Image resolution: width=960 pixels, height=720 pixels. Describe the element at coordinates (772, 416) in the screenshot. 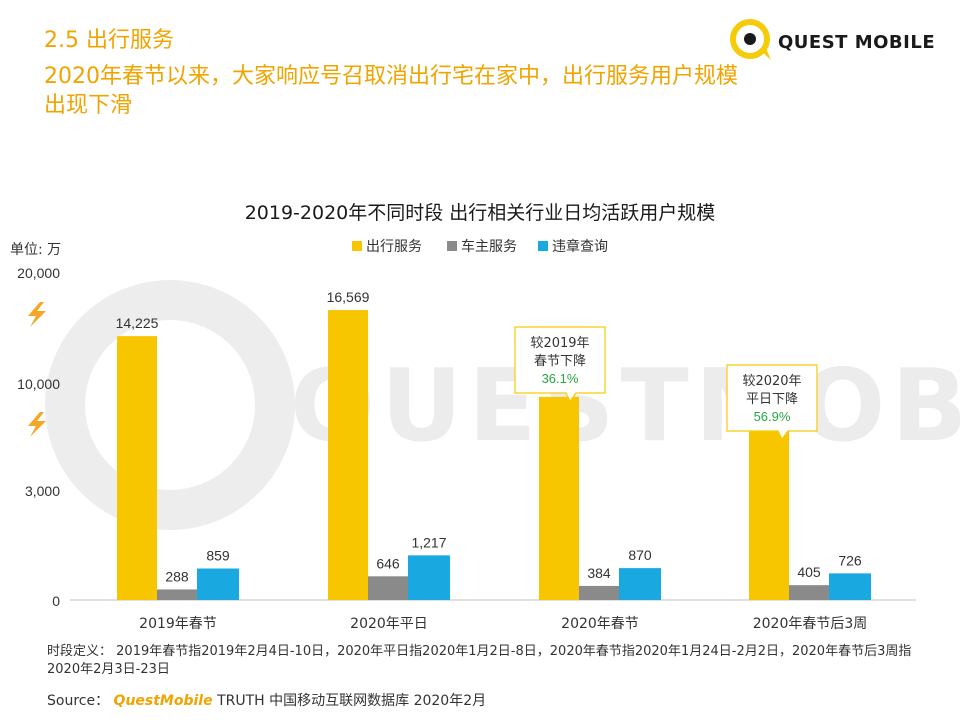

I see `callout-percent: 56.9%` at that location.